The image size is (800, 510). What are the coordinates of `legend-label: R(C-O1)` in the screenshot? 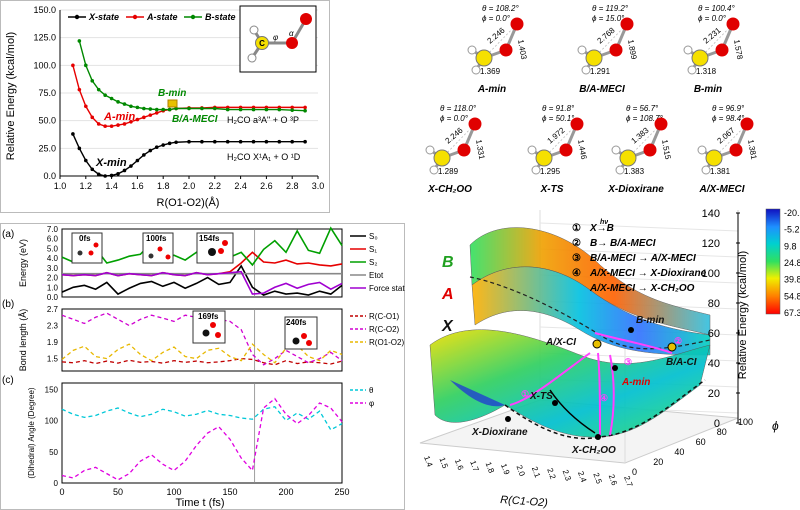 It's located at (384, 316).